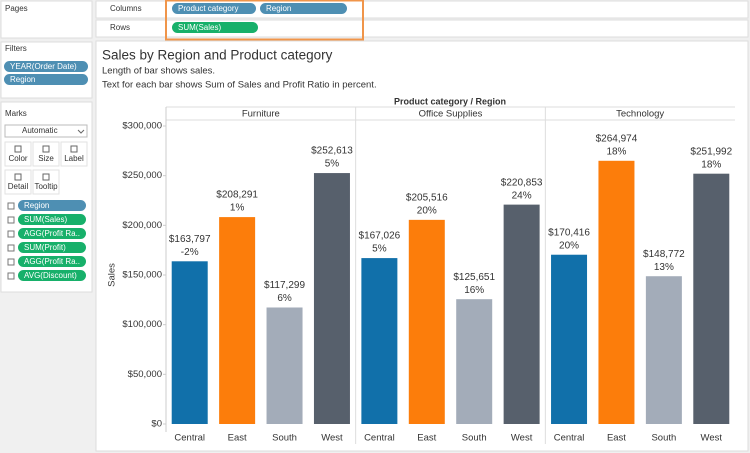 The height and width of the screenshot is (453, 750). Describe the element at coordinates (474, 290) in the screenshot. I see `ratio-label: 16%` at that location.